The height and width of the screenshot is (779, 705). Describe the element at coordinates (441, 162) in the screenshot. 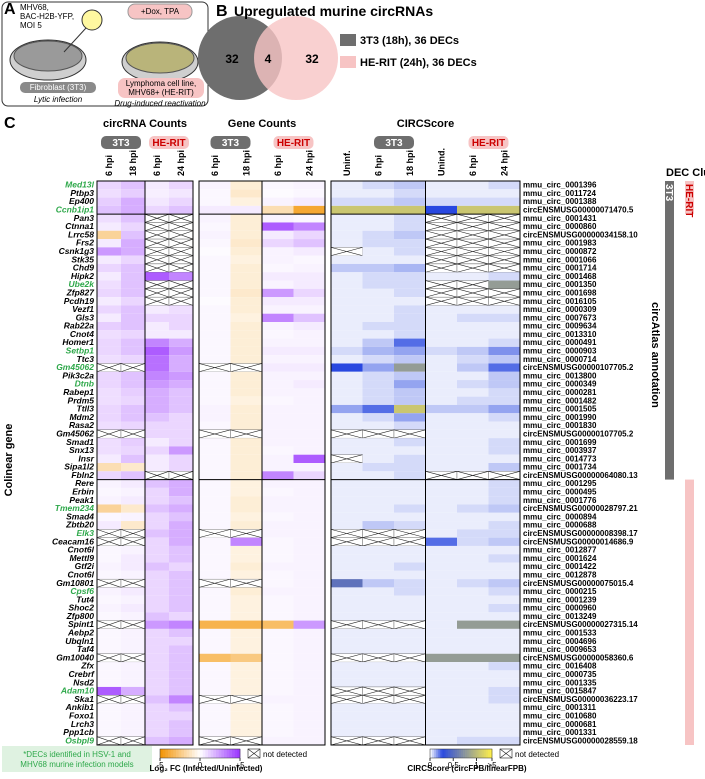

I see `column-label: Unind.` at that location.